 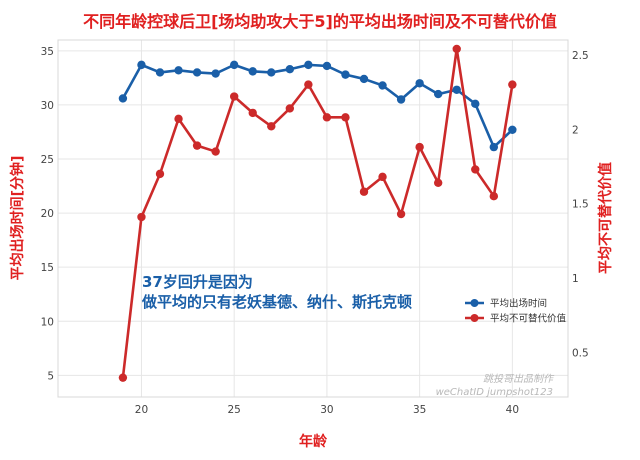 I want to click on left-y-tick-label: 10, so click(x=47, y=322).